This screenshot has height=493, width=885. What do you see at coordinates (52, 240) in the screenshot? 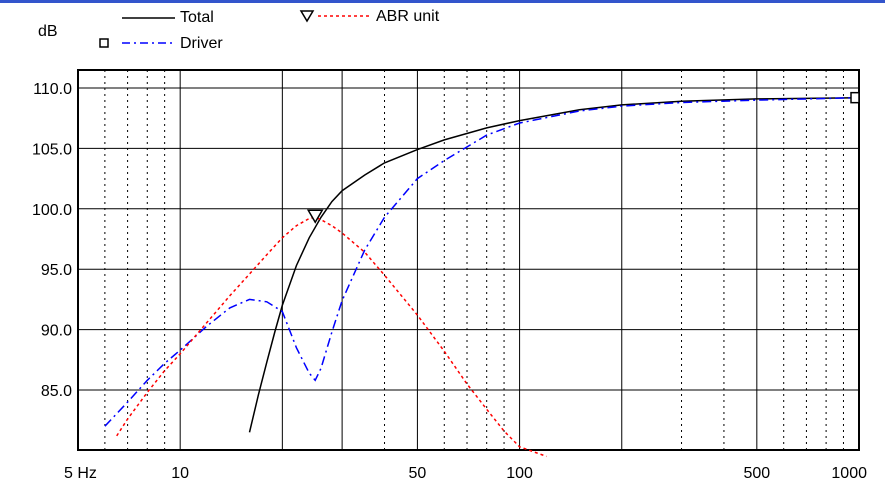
I see `y-tick-labels: 110.0 105.0 100.0 95.0 90.0 85.0` at bounding box center [52, 240].